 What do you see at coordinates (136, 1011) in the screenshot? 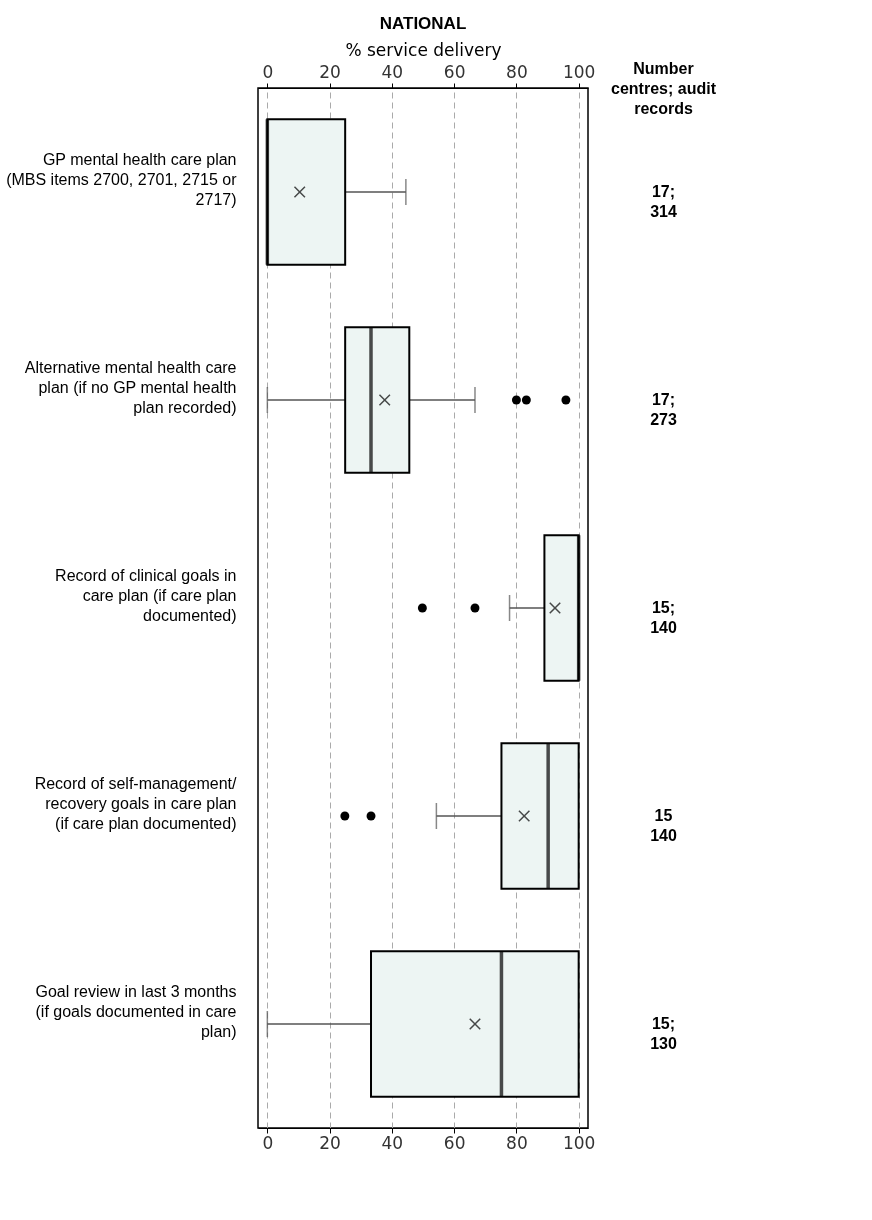
I see `y-tick-label: Goal review in last 3 months (if goals documented in care plan)` at bounding box center [136, 1011].